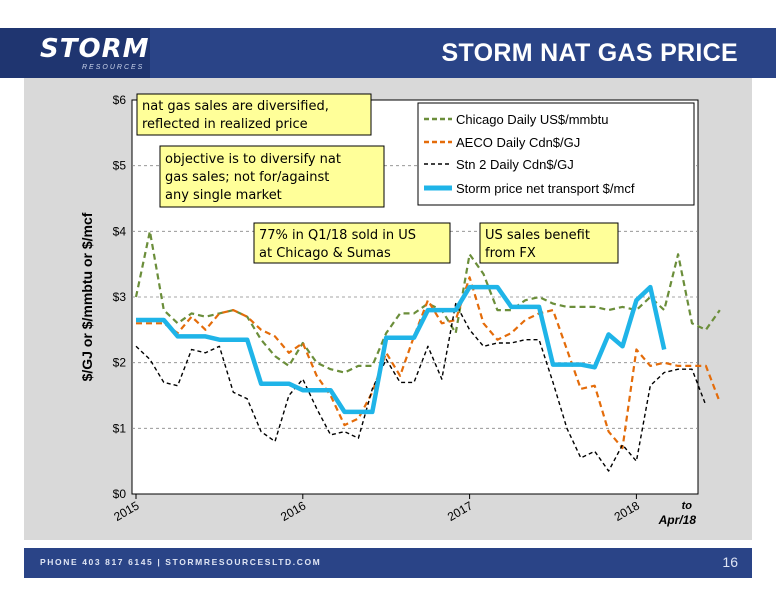 The width and height of the screenshot is (776, 600). What do you see at coordinates (325, 253) in the screenshot?
I see `annotation-77-line2: at Chicago & Sumas` at bounding box center [325, 253].